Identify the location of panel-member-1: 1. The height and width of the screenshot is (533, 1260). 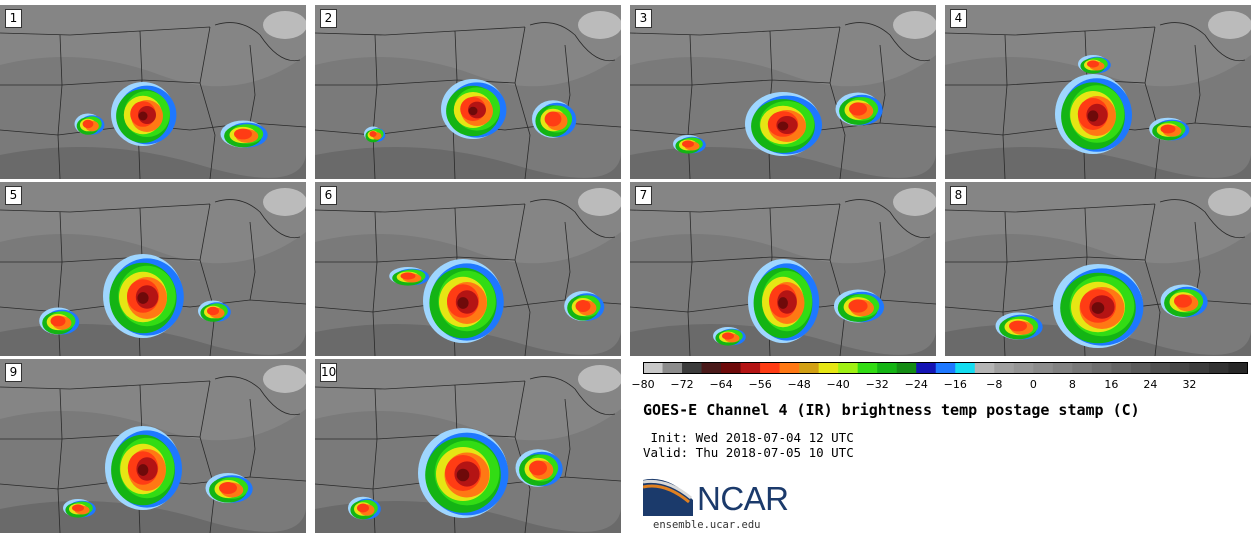
(153, 92).